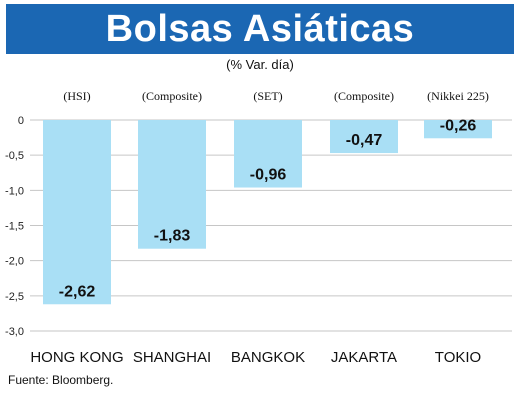  Describe the element at coordinates (458, 125) in the screenshot. I see `data-label: -0,26` at that location.